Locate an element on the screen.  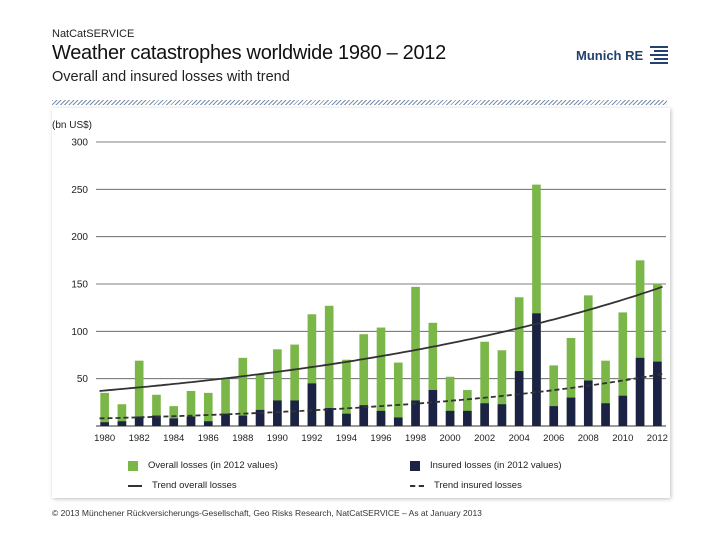
y-tick-label: 100 is located at coordinates (79, 332).